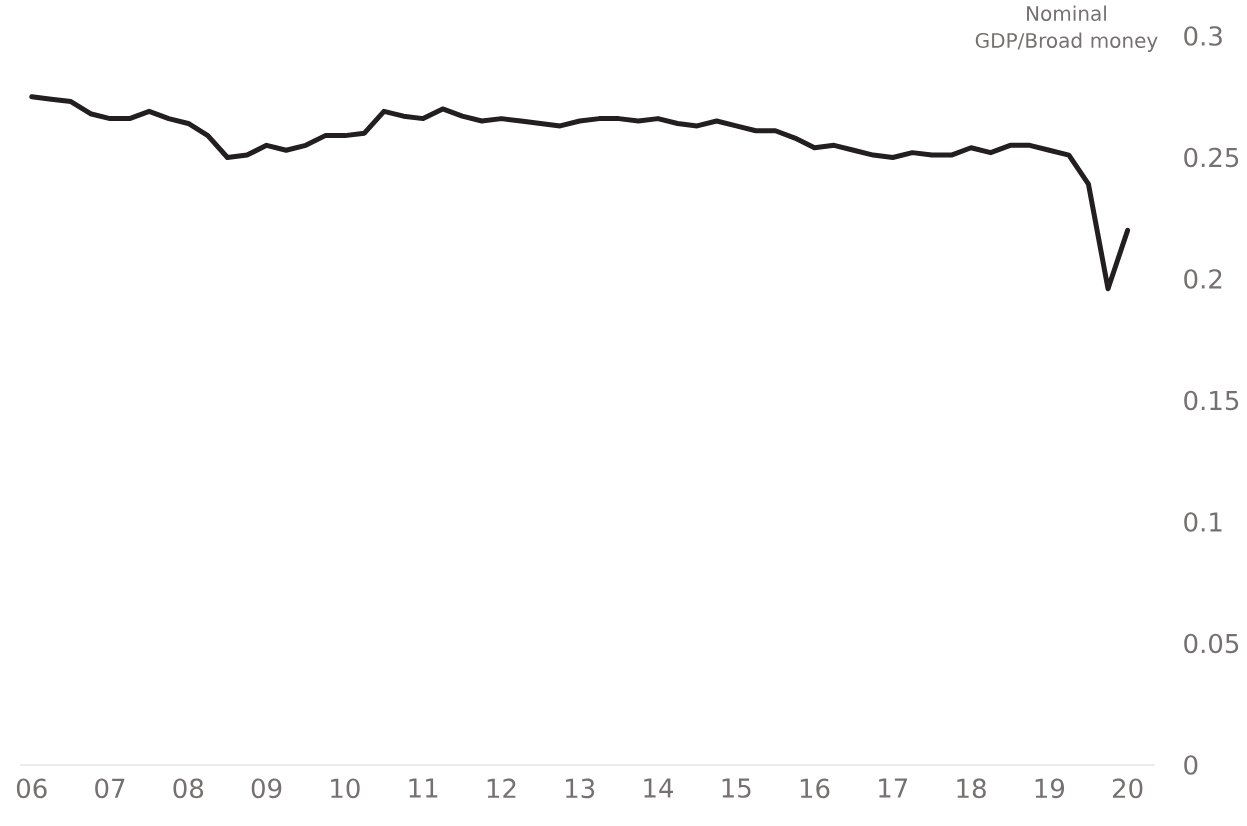 The height and width of the screenshot is (826, 1247). Describe the element at coordinates (1211, 643) in the screenshot. I see `y-tick-label: 0.05` at that location.